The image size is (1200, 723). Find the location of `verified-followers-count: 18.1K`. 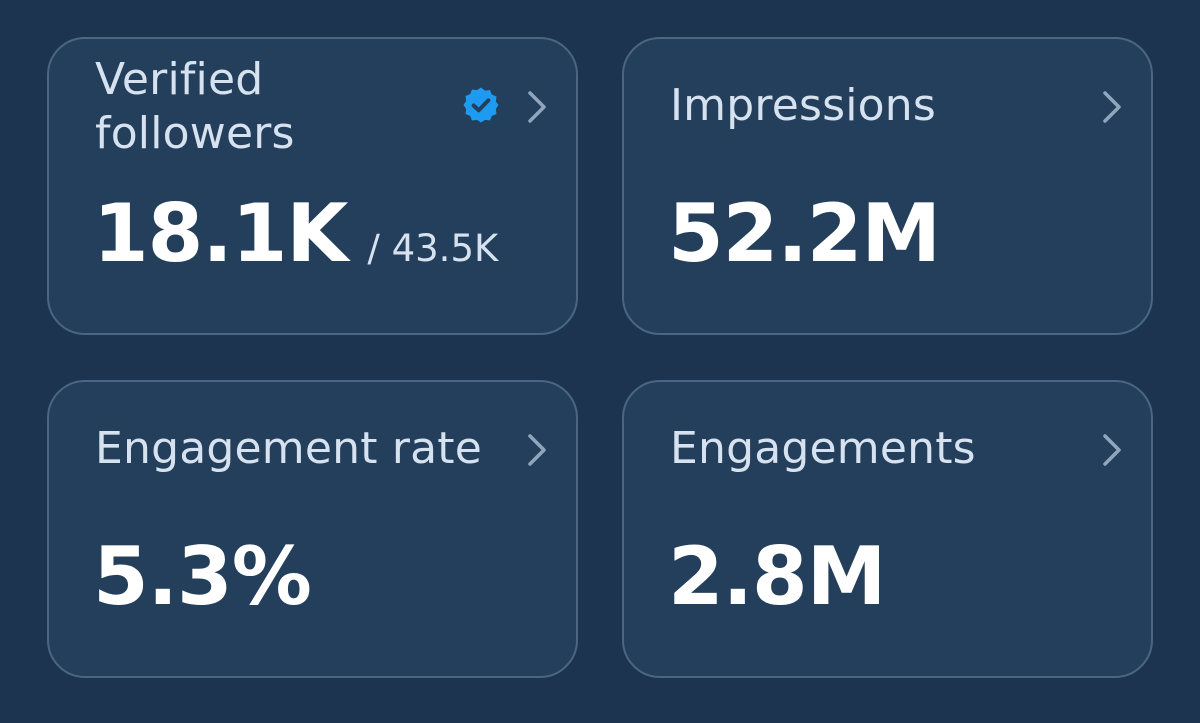

verified-followers-count: 18.1K is located at coordinates (220, 233).